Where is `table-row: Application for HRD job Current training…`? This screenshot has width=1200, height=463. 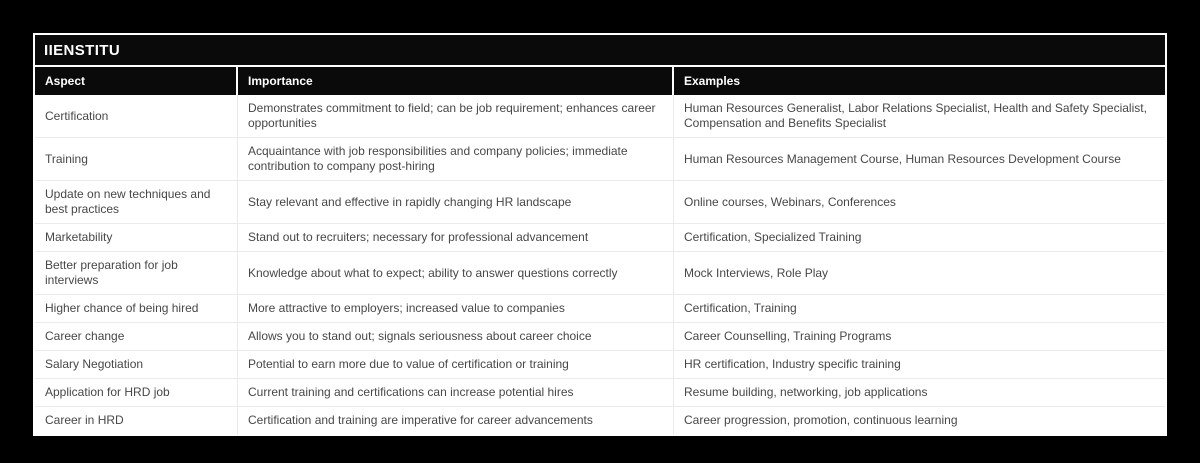 table-row: Application for HRD job Current training… is located at coordinates (600, 393).